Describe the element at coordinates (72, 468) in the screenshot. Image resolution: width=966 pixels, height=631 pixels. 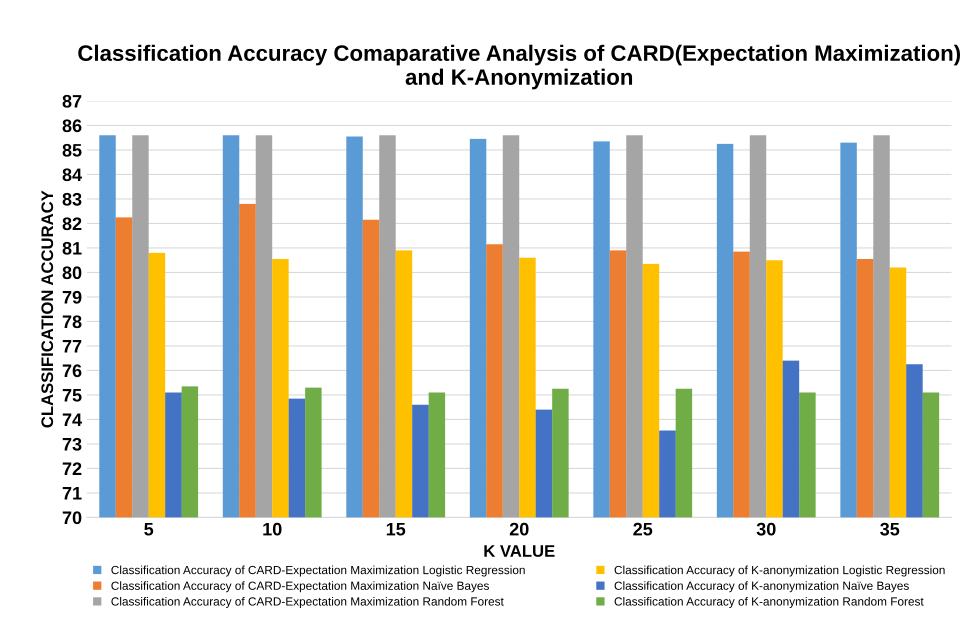
I see `y-tick-label: 72` at that location.